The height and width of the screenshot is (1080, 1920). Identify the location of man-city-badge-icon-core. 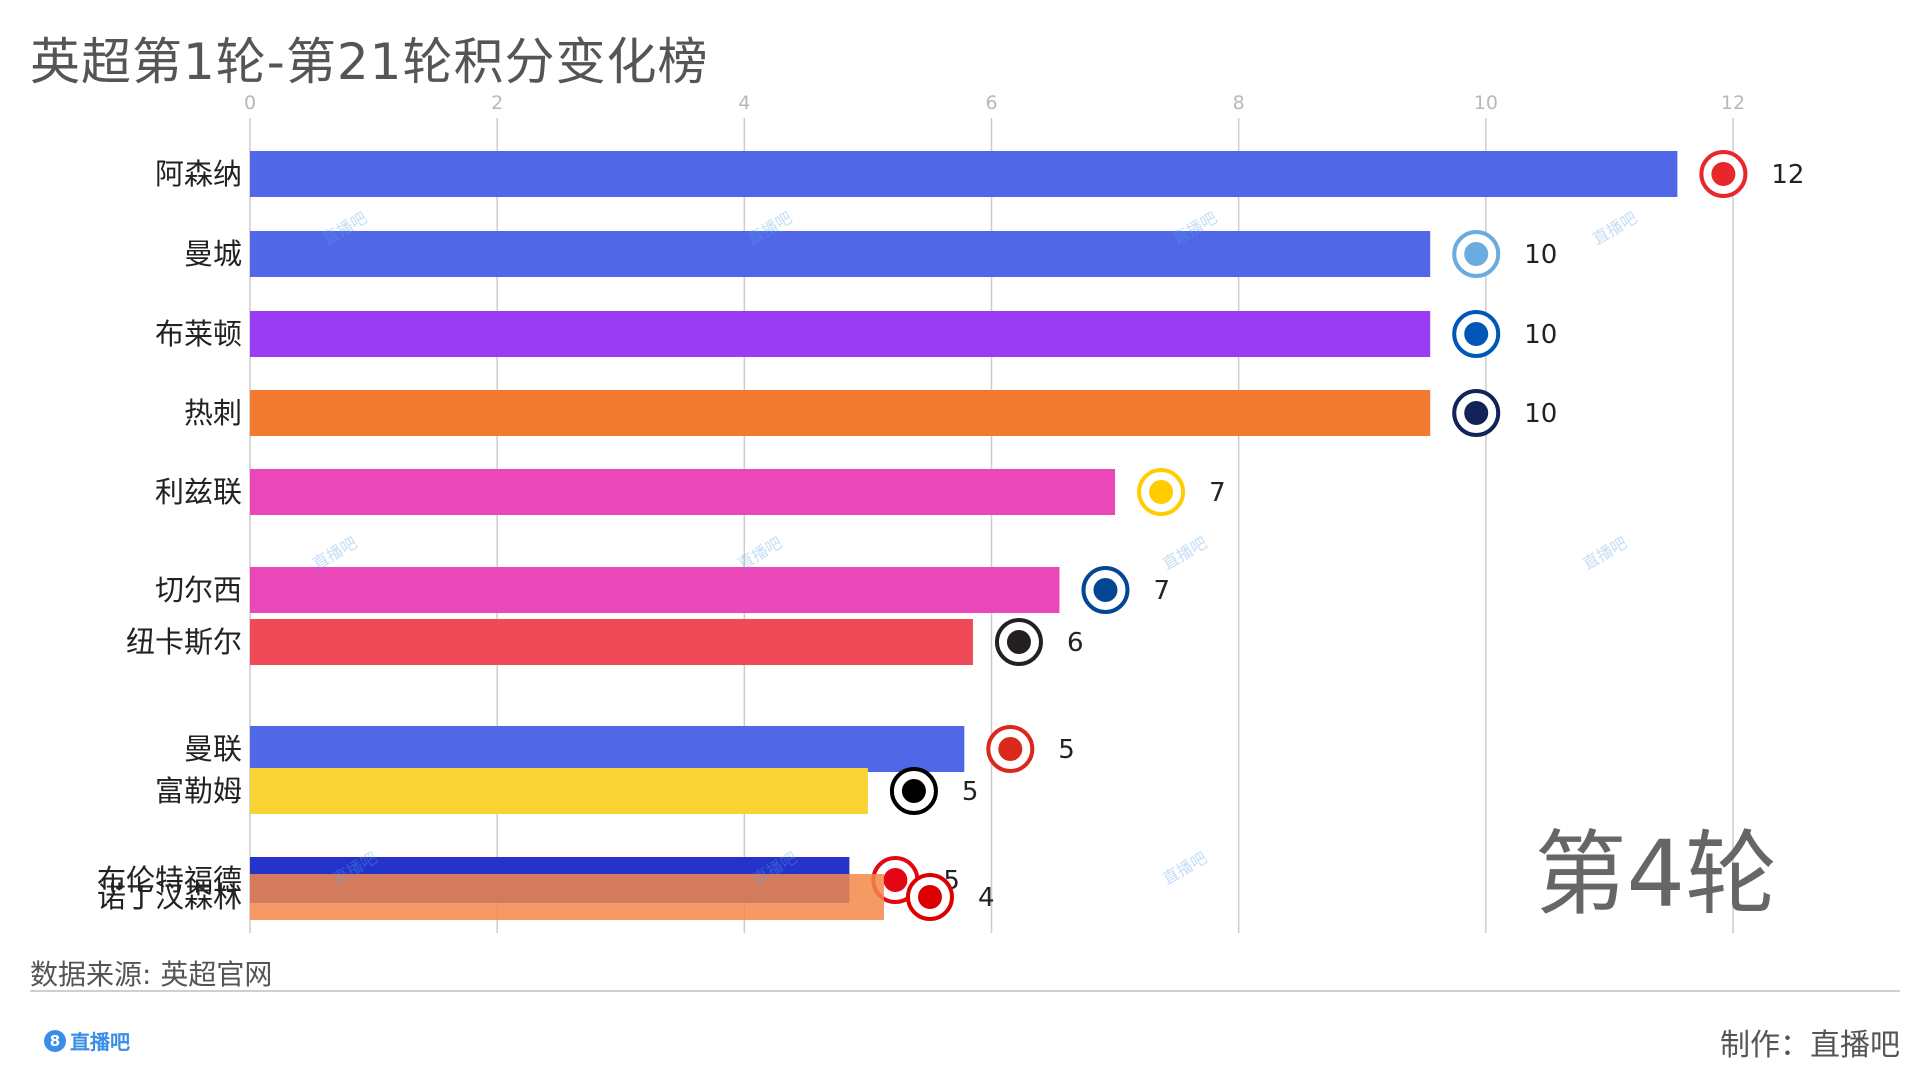
(1476, 254).